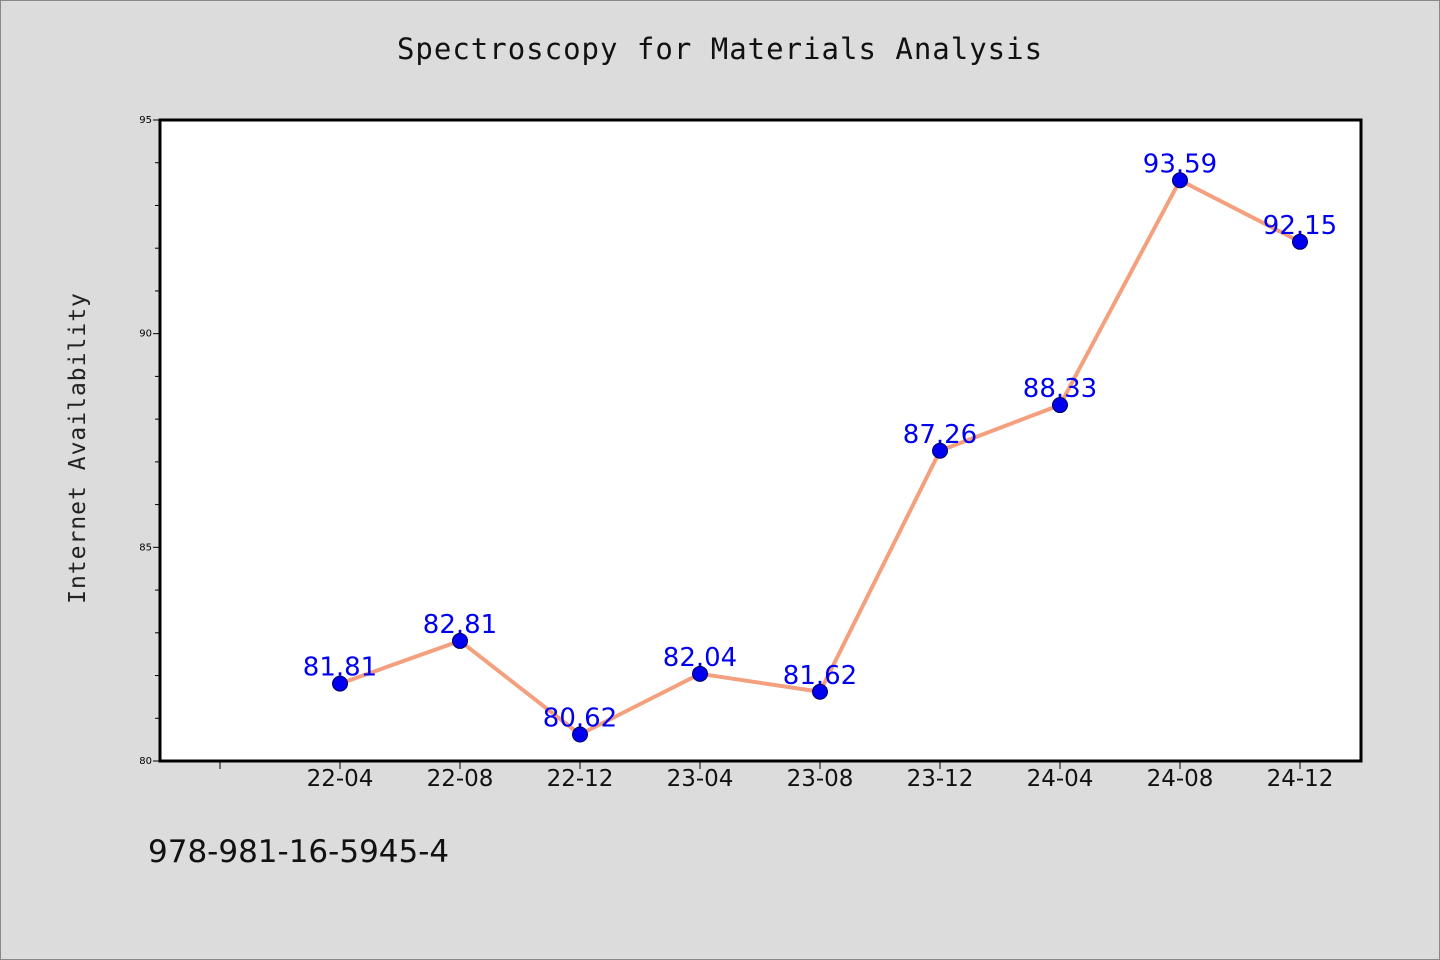  What do you see at coordinates (1300, 779) in the screenshot?
I see `x-tick-label: 24-12` at bounding box center [1300, 779].